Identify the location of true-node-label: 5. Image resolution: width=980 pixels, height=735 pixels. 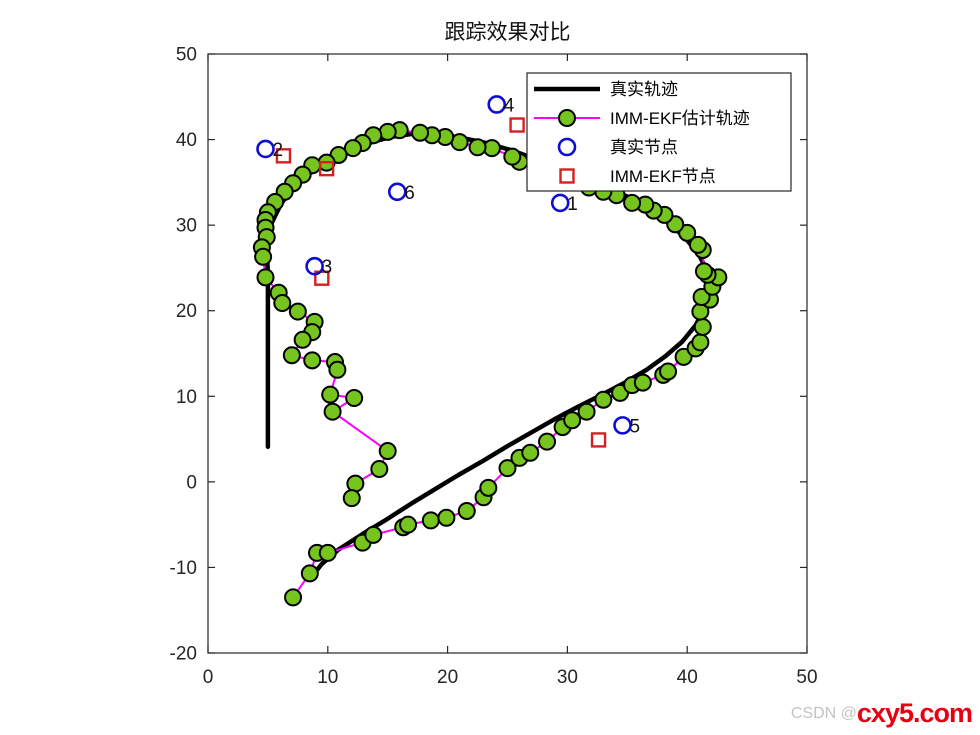
(635, 426).